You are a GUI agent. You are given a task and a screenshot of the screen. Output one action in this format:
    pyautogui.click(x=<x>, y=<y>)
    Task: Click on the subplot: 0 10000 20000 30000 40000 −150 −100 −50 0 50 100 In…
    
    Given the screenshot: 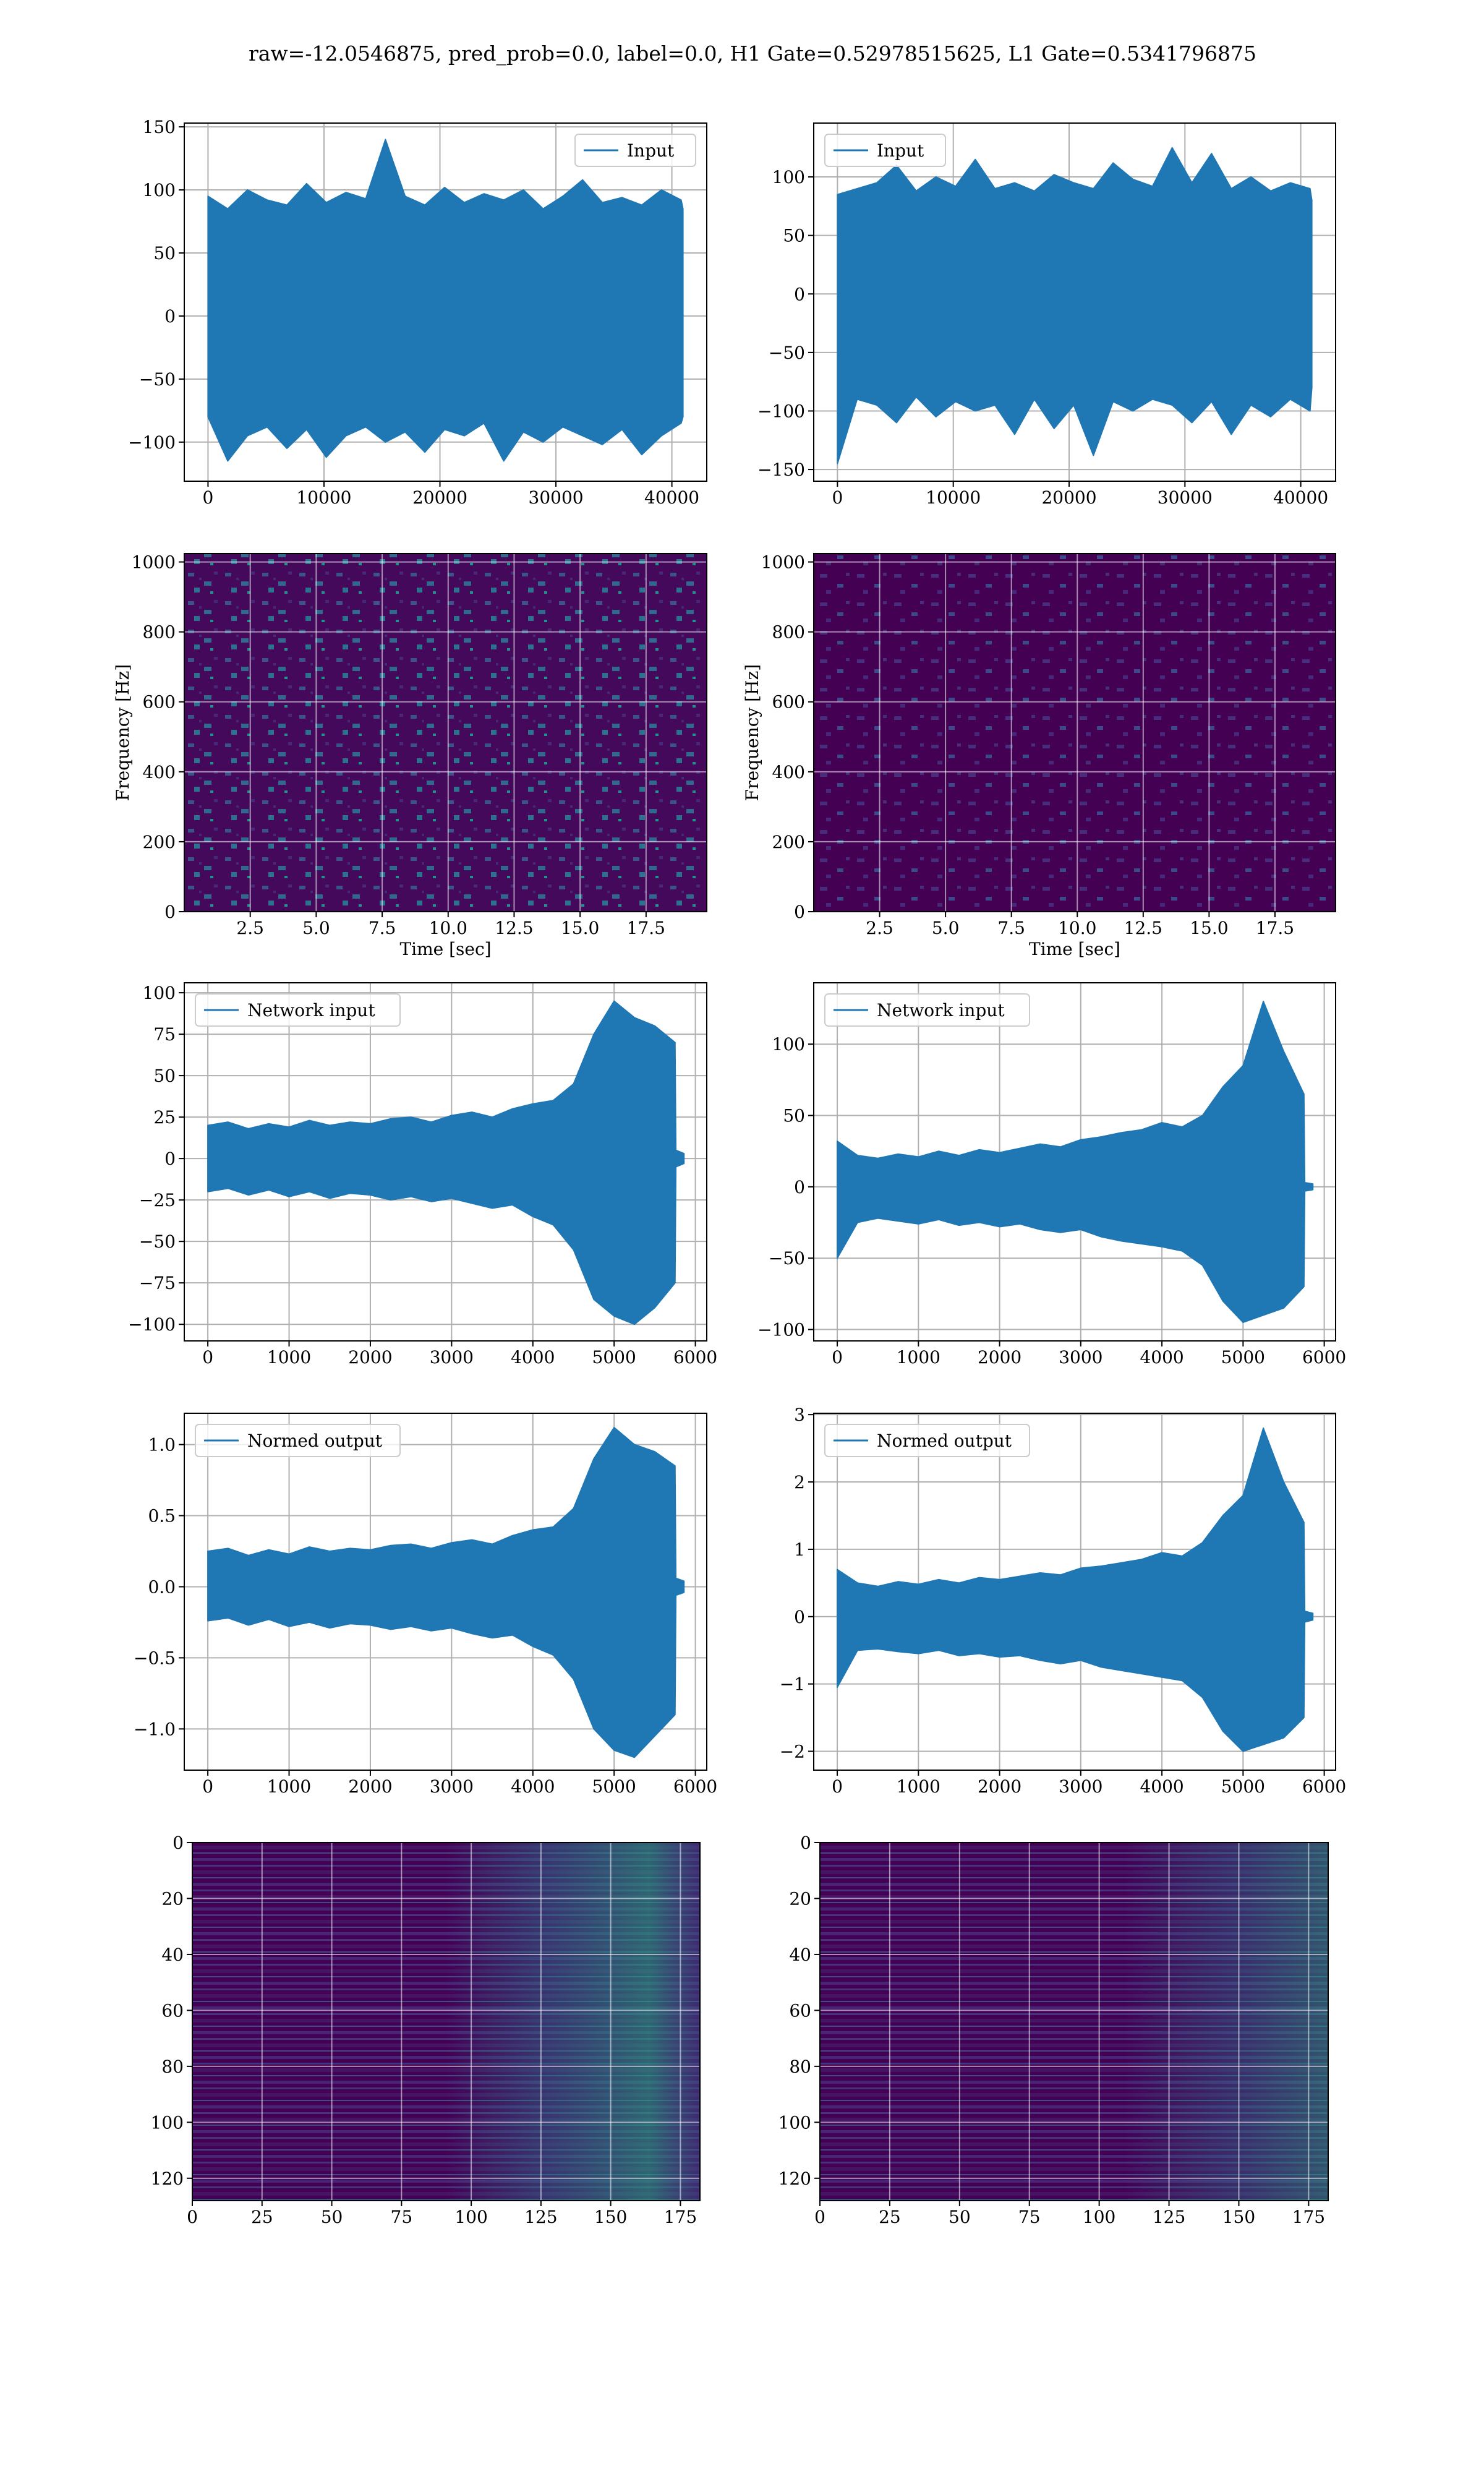 What is the action you would take?
    pyautogui.click(x=1046, y=315)
    